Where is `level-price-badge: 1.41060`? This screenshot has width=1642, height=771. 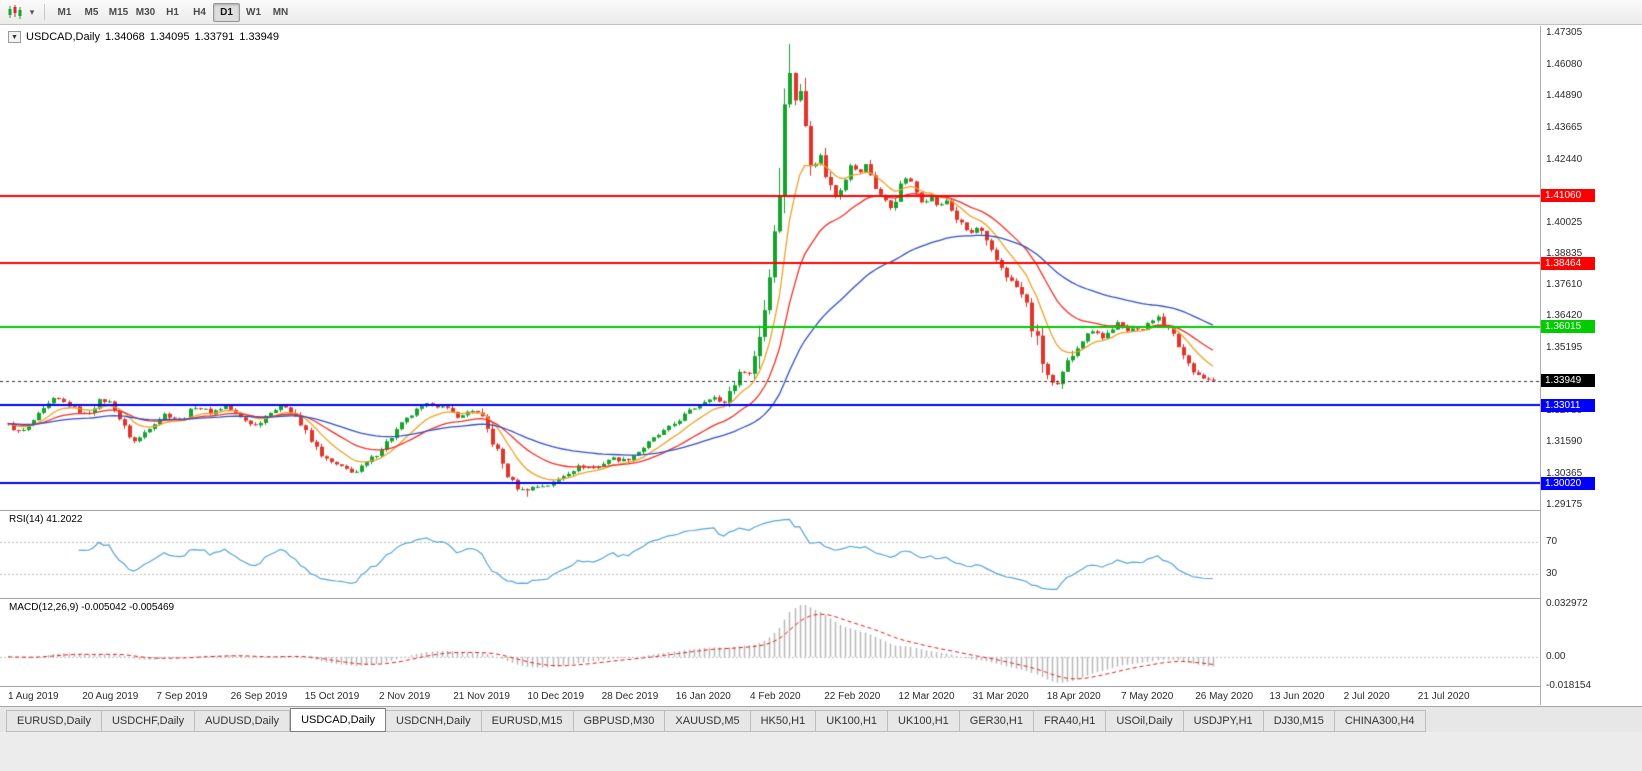 level-price-badge: 1.41060 is located at coordinates (1568, 196).